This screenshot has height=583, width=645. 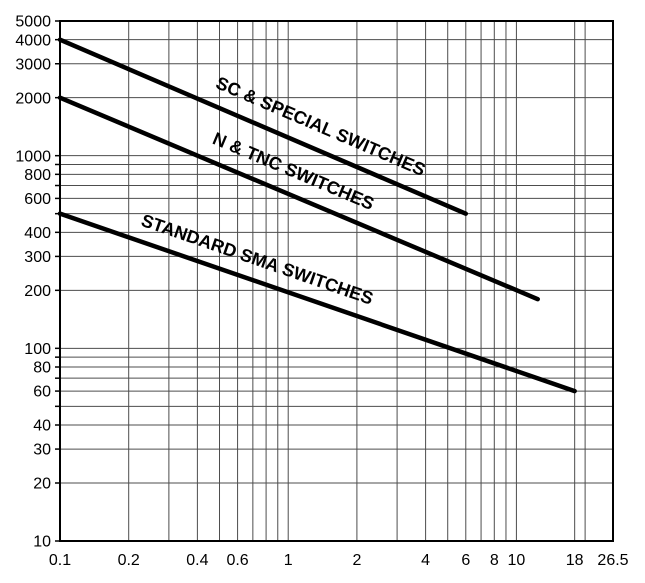 What do you see at coordinates (42, 450) in the screenshot?
I see `y-tick-label: 30` at bounding box center [42, 450].